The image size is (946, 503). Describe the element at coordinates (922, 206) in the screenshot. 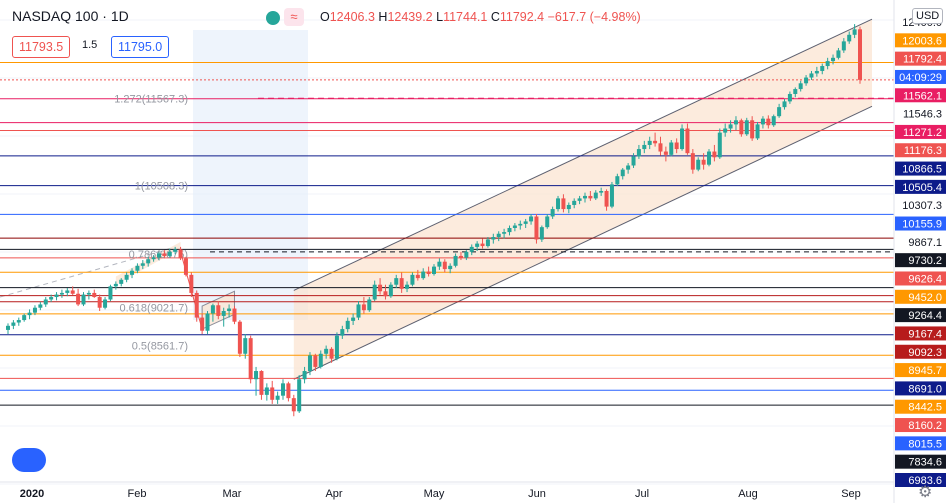

I see `price-label: 10307.3` at that location.